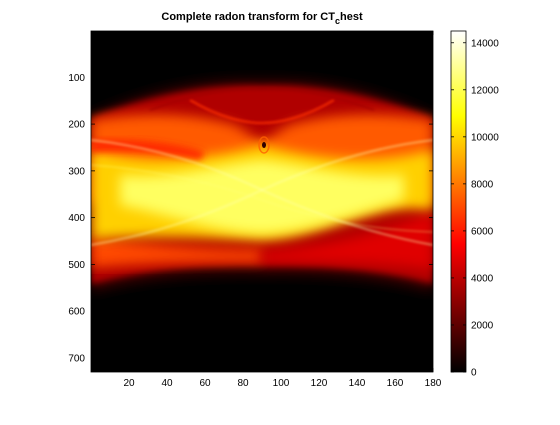  What do you see at coordinates (395, 383) in the screenshot?
I see `x-tick-label: 160` at bounding box center [395, 383].